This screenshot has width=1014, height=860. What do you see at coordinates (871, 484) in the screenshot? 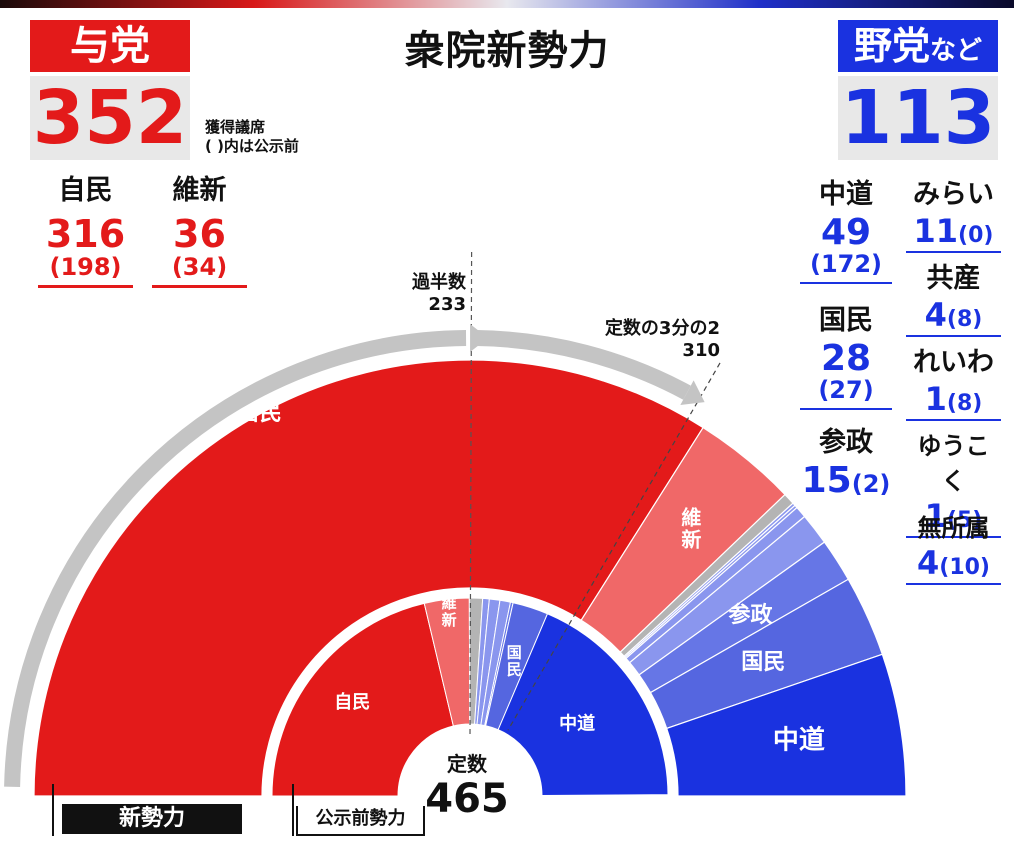
I see `party-seats-before: (2)` at bounding box center [871, 484].